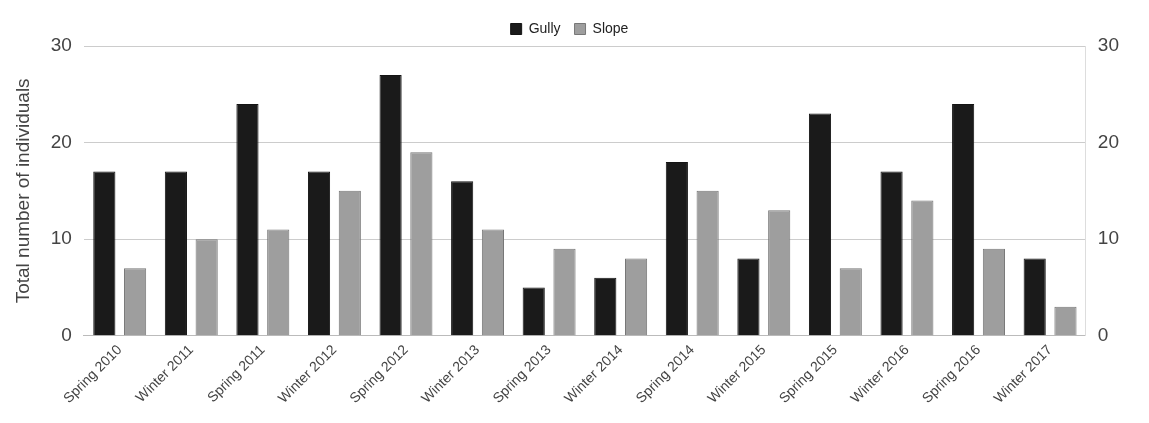 This screenshot has width=1149, height=423. What do you see at coordinates (61, 238) in the screenshot?
I see `y-tick-label: 10` at bounding box center [61, 238].